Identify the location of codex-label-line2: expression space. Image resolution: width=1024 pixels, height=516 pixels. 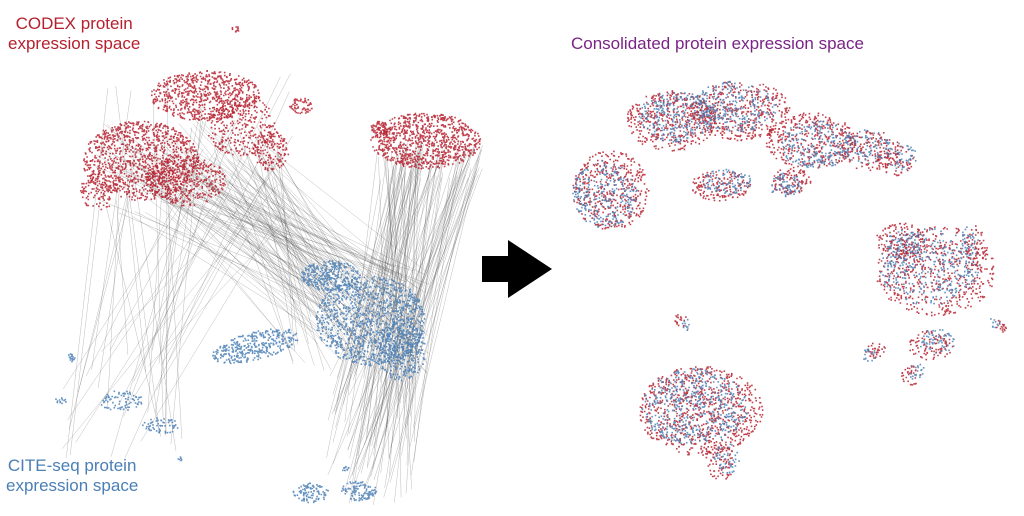
(74, 43).